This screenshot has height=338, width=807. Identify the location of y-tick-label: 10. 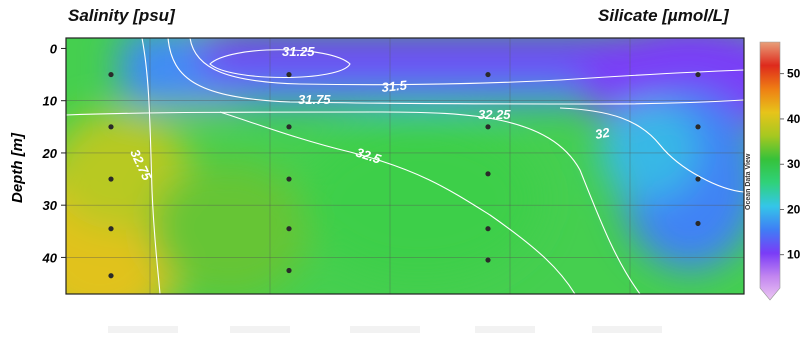
(50, 101).